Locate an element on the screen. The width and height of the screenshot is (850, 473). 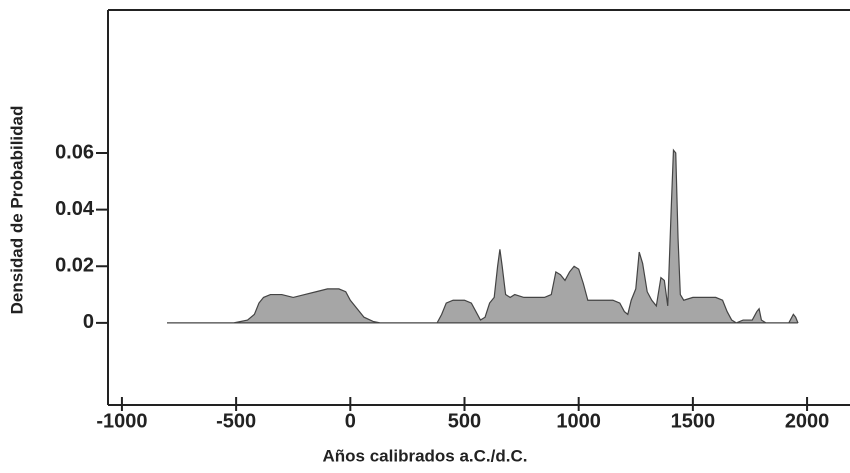
x-tick-label: 2000 is located at coordinates (807, 421).